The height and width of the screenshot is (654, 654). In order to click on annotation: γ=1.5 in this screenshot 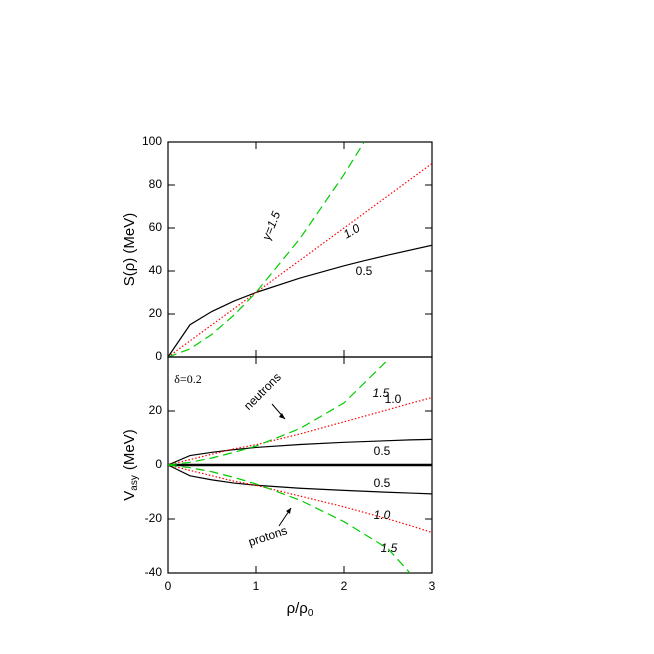, I will do `click(271, 225)`.